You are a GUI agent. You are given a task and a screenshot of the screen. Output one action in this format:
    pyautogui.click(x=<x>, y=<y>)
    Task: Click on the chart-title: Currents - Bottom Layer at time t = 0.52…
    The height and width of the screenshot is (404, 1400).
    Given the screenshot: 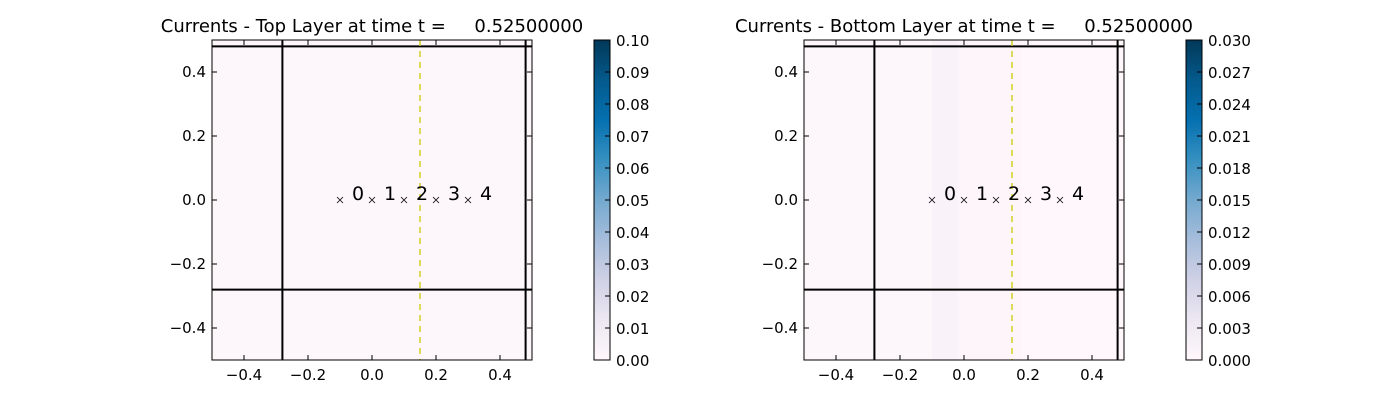 What is the action you would take?
    pyautogui.click(x=964, y=26)
    